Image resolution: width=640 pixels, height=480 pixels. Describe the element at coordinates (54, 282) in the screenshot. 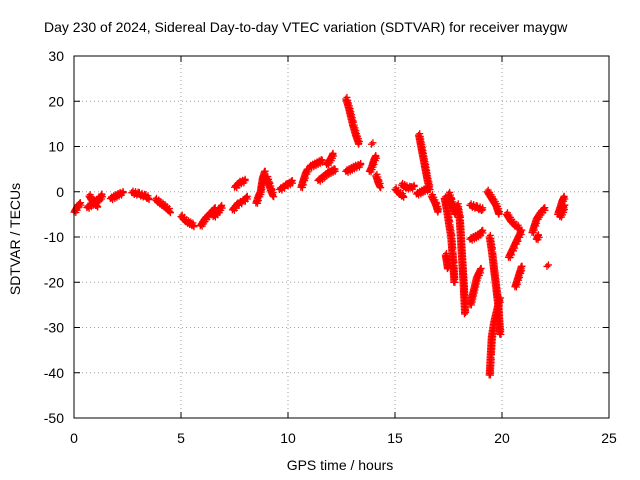

I see `y-tick-label: -20` at that location.